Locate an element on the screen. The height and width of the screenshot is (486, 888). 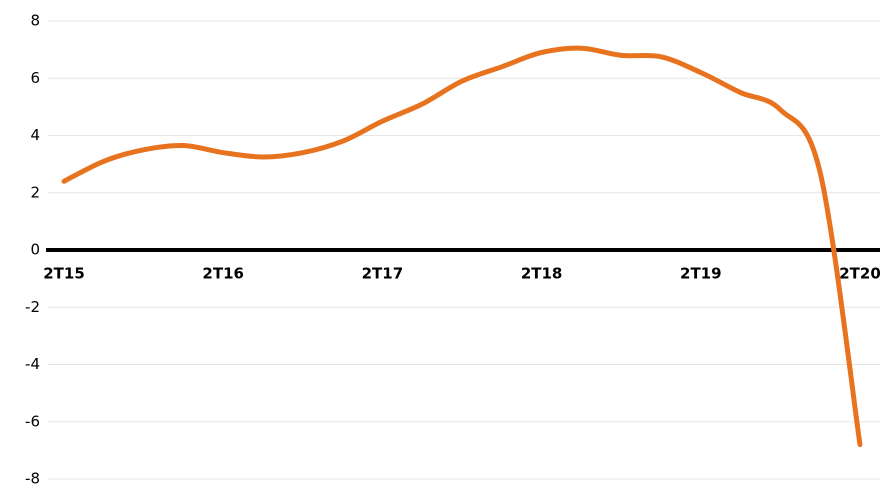
y-tick-label: -6 is located at coordinates (32, 421).